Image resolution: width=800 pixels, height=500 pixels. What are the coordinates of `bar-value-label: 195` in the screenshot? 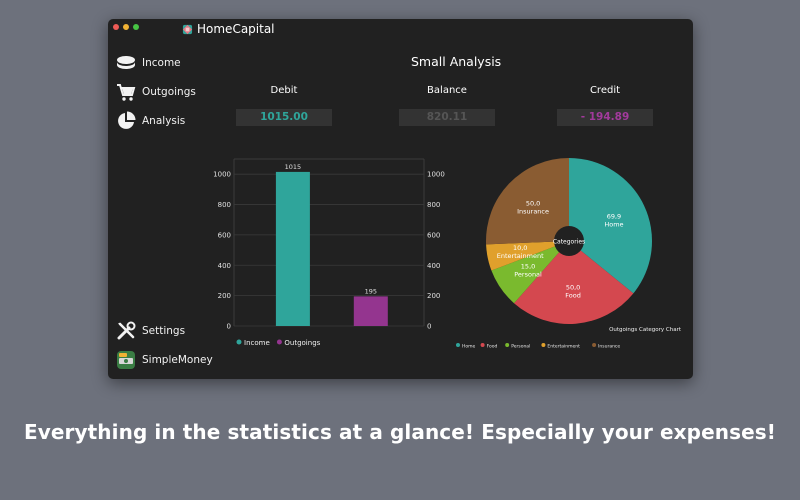 It's located at (371, 291).